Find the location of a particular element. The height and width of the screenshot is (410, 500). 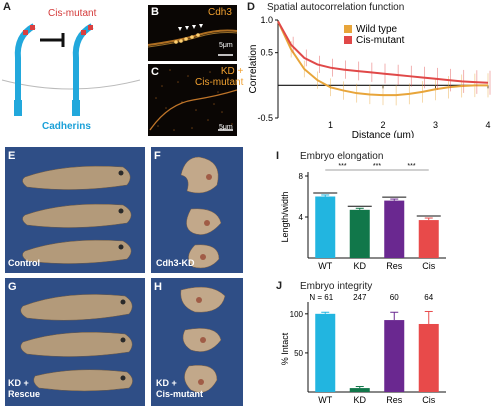

y-tick-label: -0.5 is located at coordinates (265, 118).